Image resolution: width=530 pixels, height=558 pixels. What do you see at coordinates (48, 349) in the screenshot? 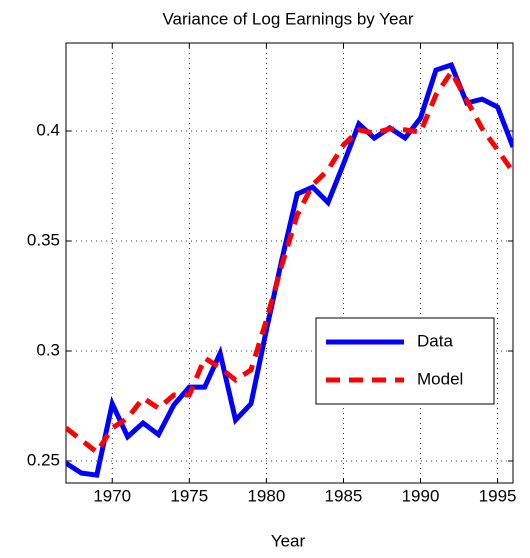
I see `y-tick-label: 0.3` at bounding box center [48, 349].